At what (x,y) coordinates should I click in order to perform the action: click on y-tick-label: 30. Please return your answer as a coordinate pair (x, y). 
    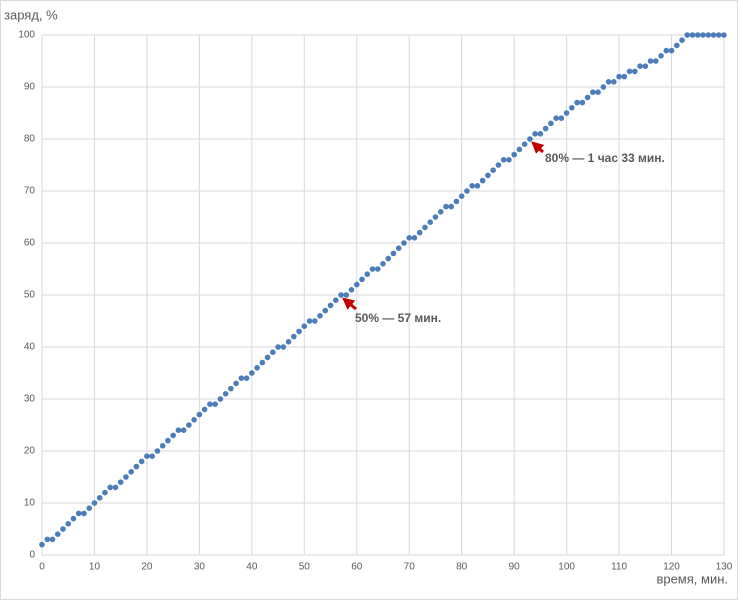
    Looking at the image, I should click on (30, 399).